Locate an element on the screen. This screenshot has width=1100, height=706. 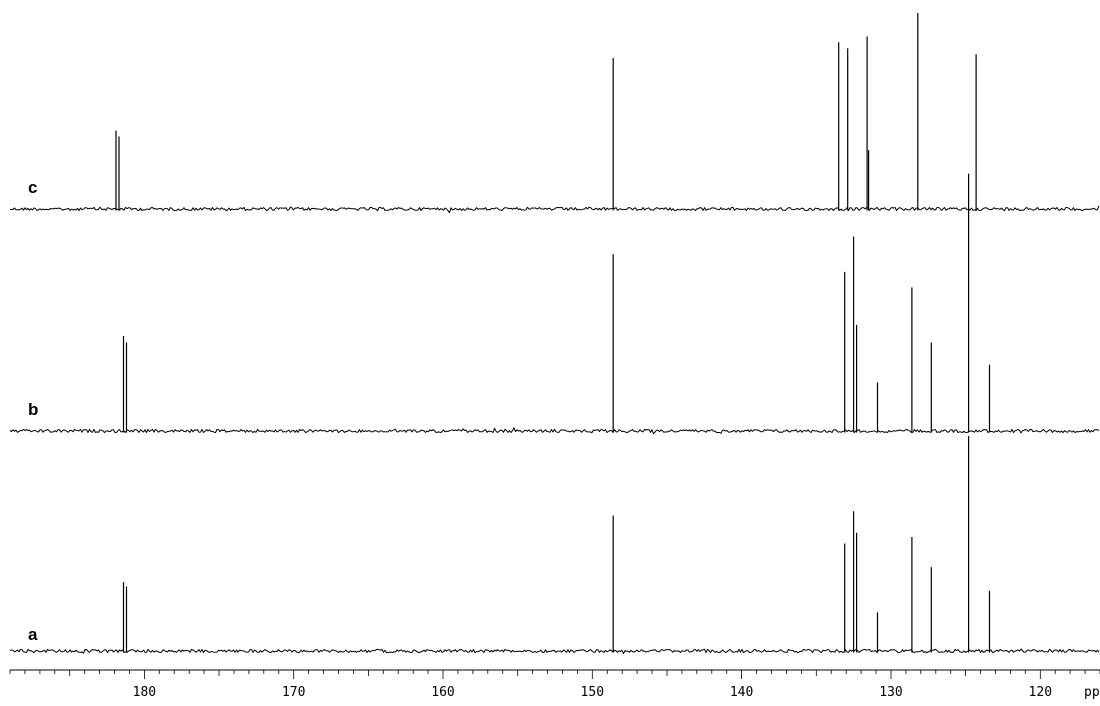
x-axis: 180 170 160 150 140 130 120 ppm is located at coordinates (554, 684).